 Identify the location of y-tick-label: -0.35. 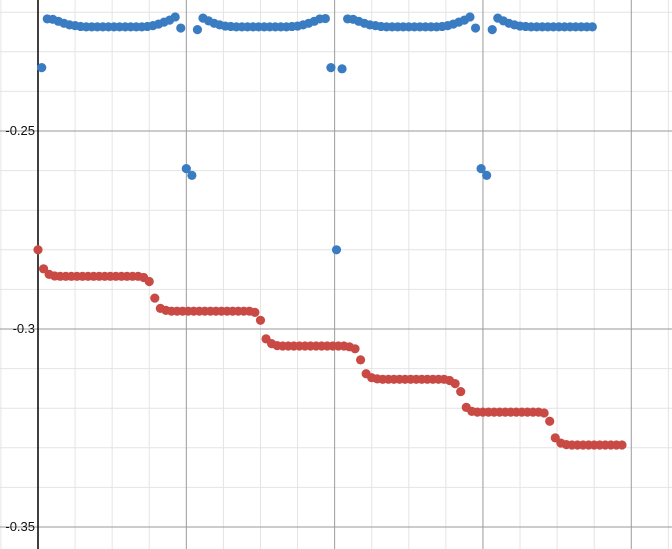
(20, 526).